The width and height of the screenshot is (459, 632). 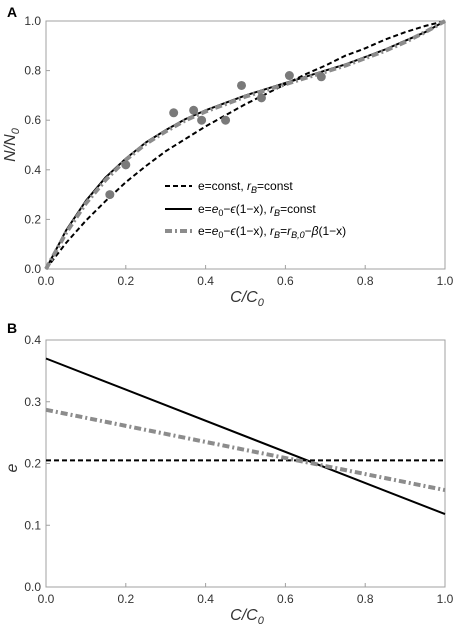 What do you see at coordinates (125, 281) in the screenshot?
I see `panel-a-xtick-label: 0.2` at bounding box center [125, 281].